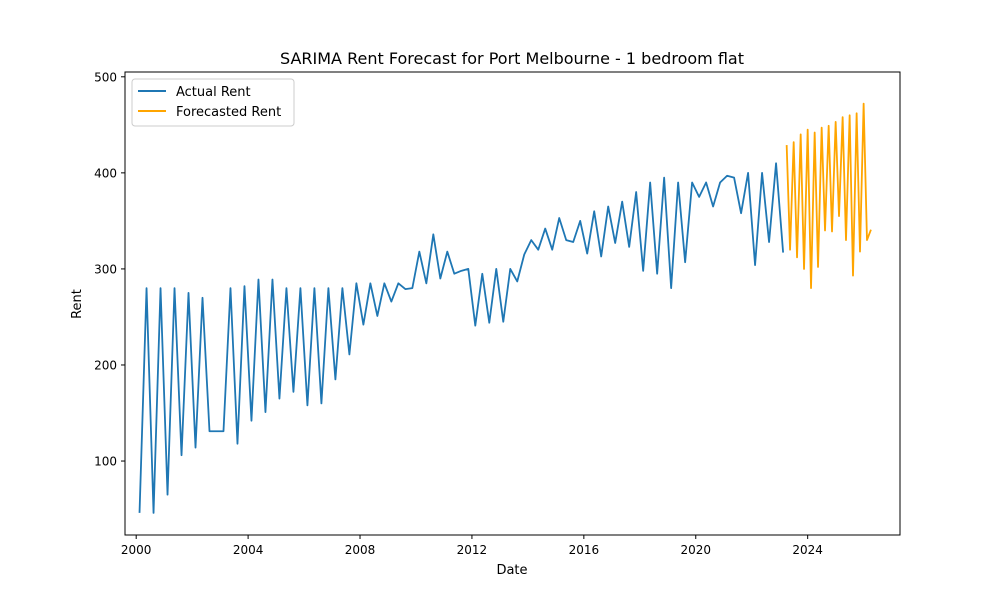  What do you see at coordinates (105, 365) in the screenshot?
I see `y-tick-label: 200` at bounding box center [105, 365].